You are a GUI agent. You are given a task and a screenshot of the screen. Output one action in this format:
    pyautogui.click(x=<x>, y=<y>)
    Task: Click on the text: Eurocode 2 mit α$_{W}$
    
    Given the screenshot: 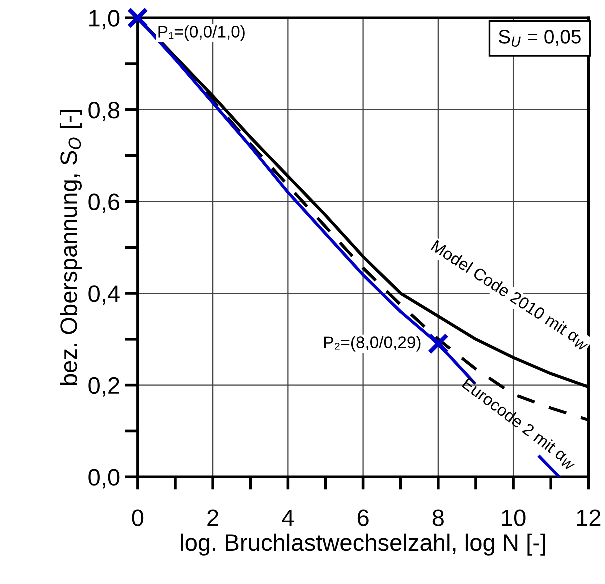 What is the action you would take?
    pyautogui.click(x=519, y=424)
    